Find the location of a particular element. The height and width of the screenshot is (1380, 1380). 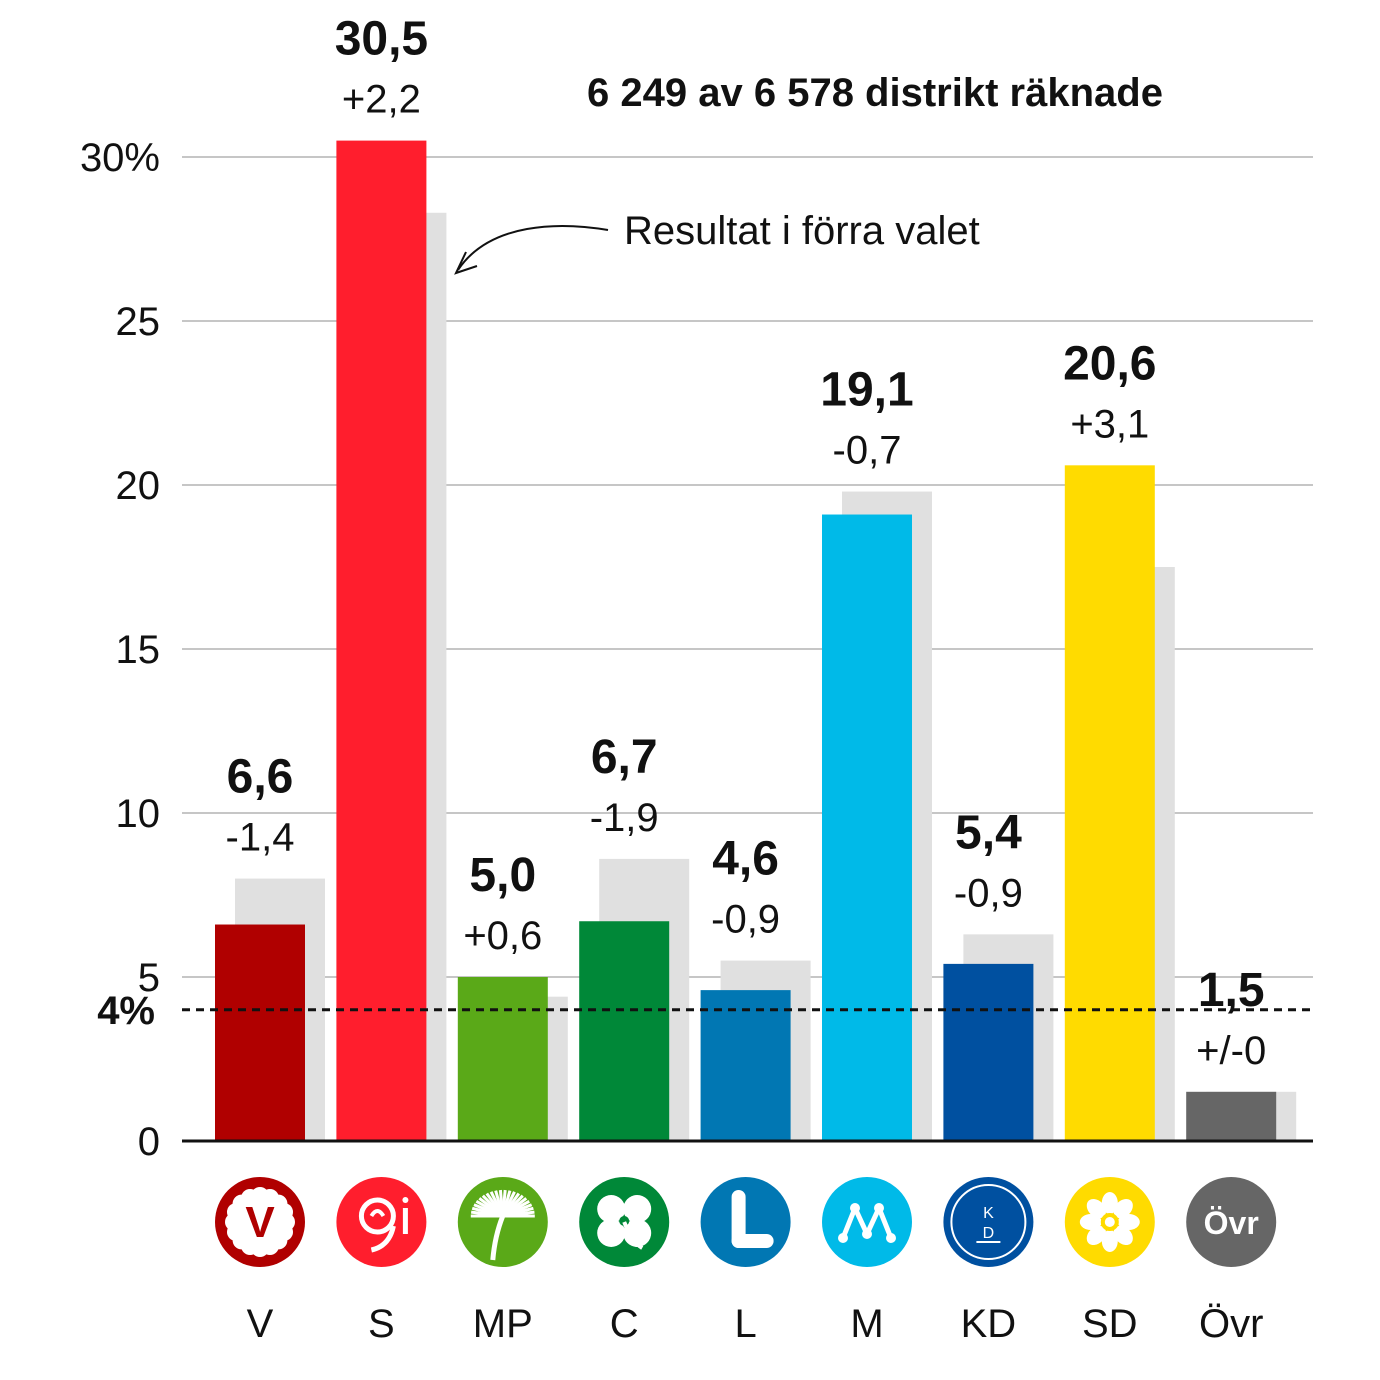

l-letter-icon is located at coordinates (745, 1222).